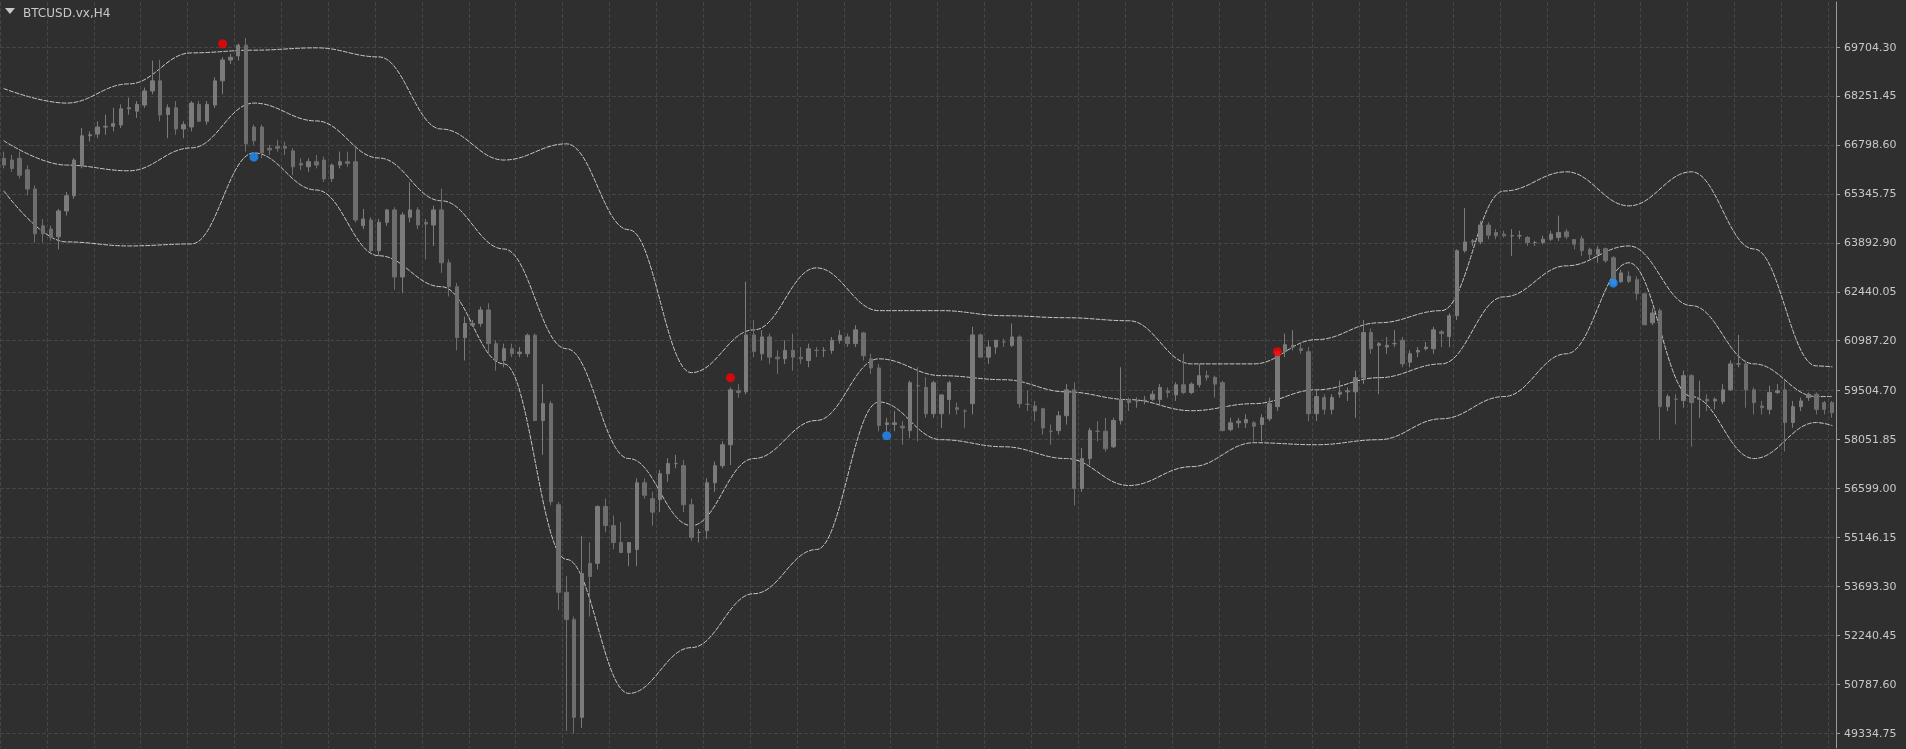  I want to click on y-tick-label: 59504.70, so click(1870, 391).